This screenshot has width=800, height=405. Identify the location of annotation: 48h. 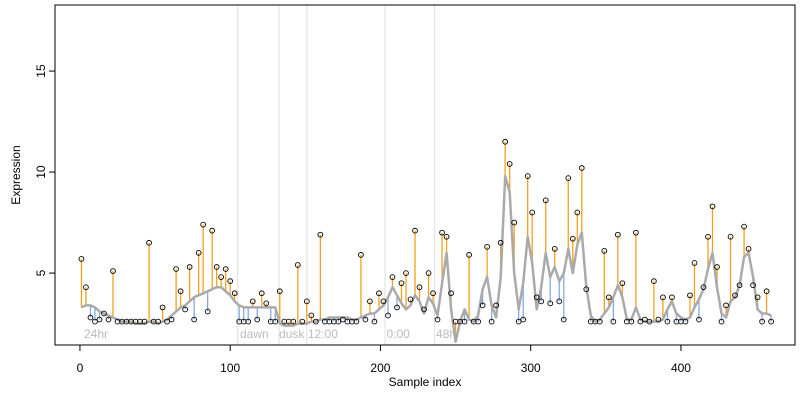
(446, 334).